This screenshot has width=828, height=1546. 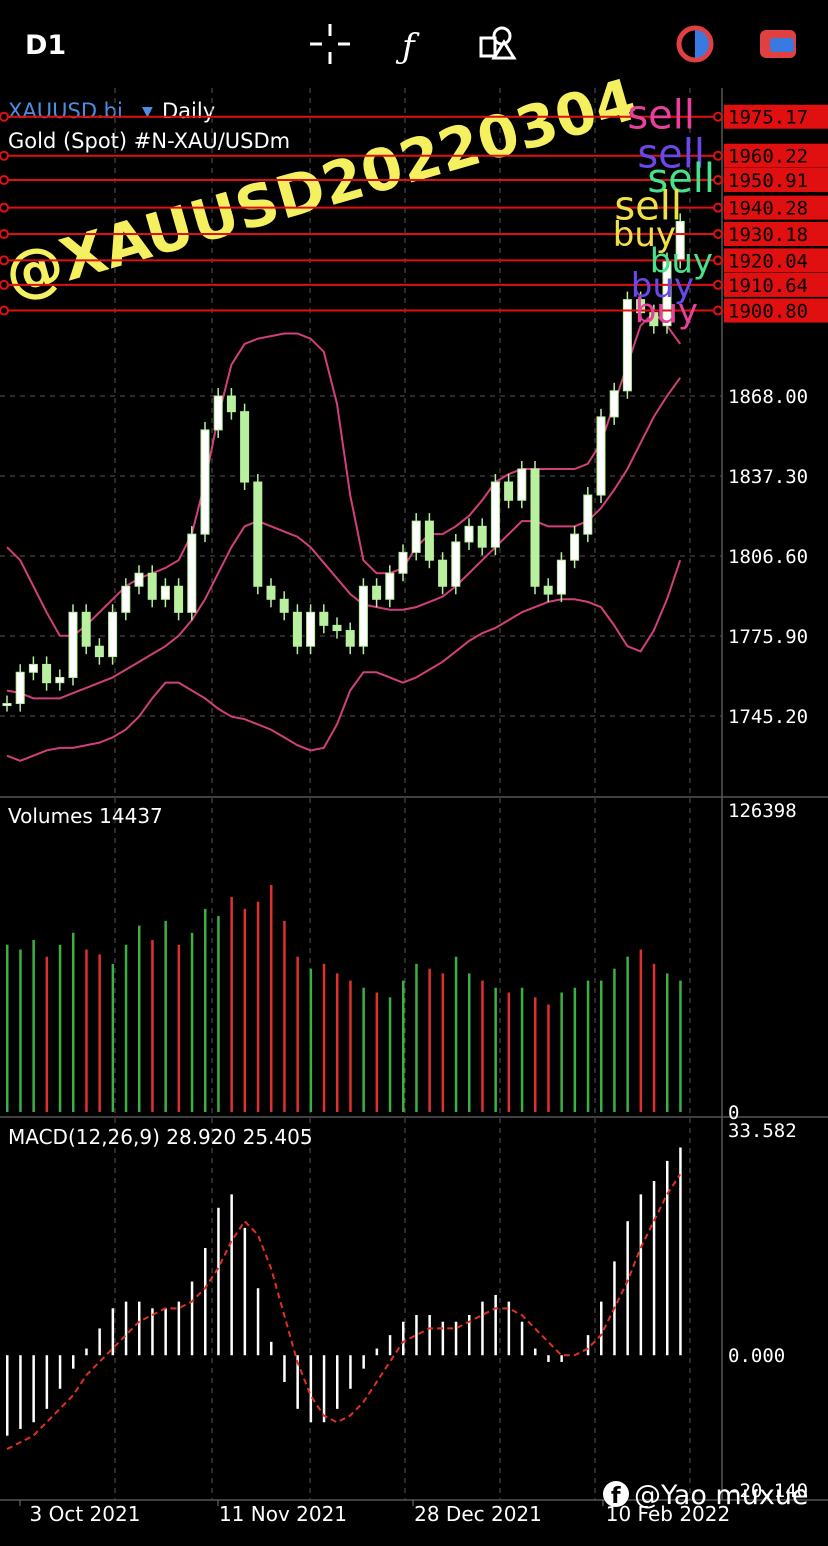 What do you see at coordinates (768, 235) in the screenshot?
I see `level-price: 1930.18` at bounding box center [768, 235].